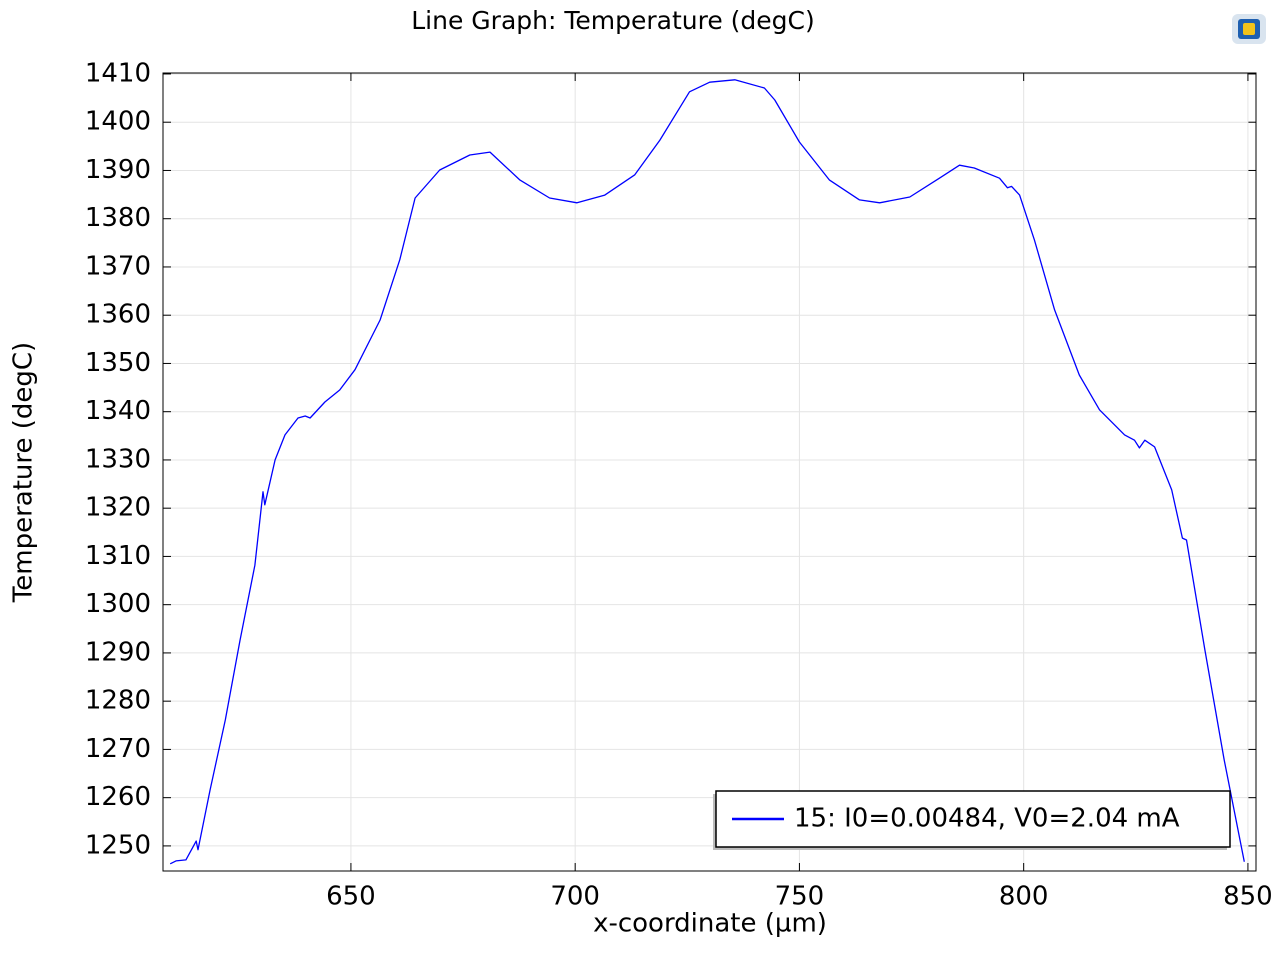 Image resolution: width=1280 pixels, height=960 pixels. I want to click on y-tick-label: 1250, so click(118, 845).